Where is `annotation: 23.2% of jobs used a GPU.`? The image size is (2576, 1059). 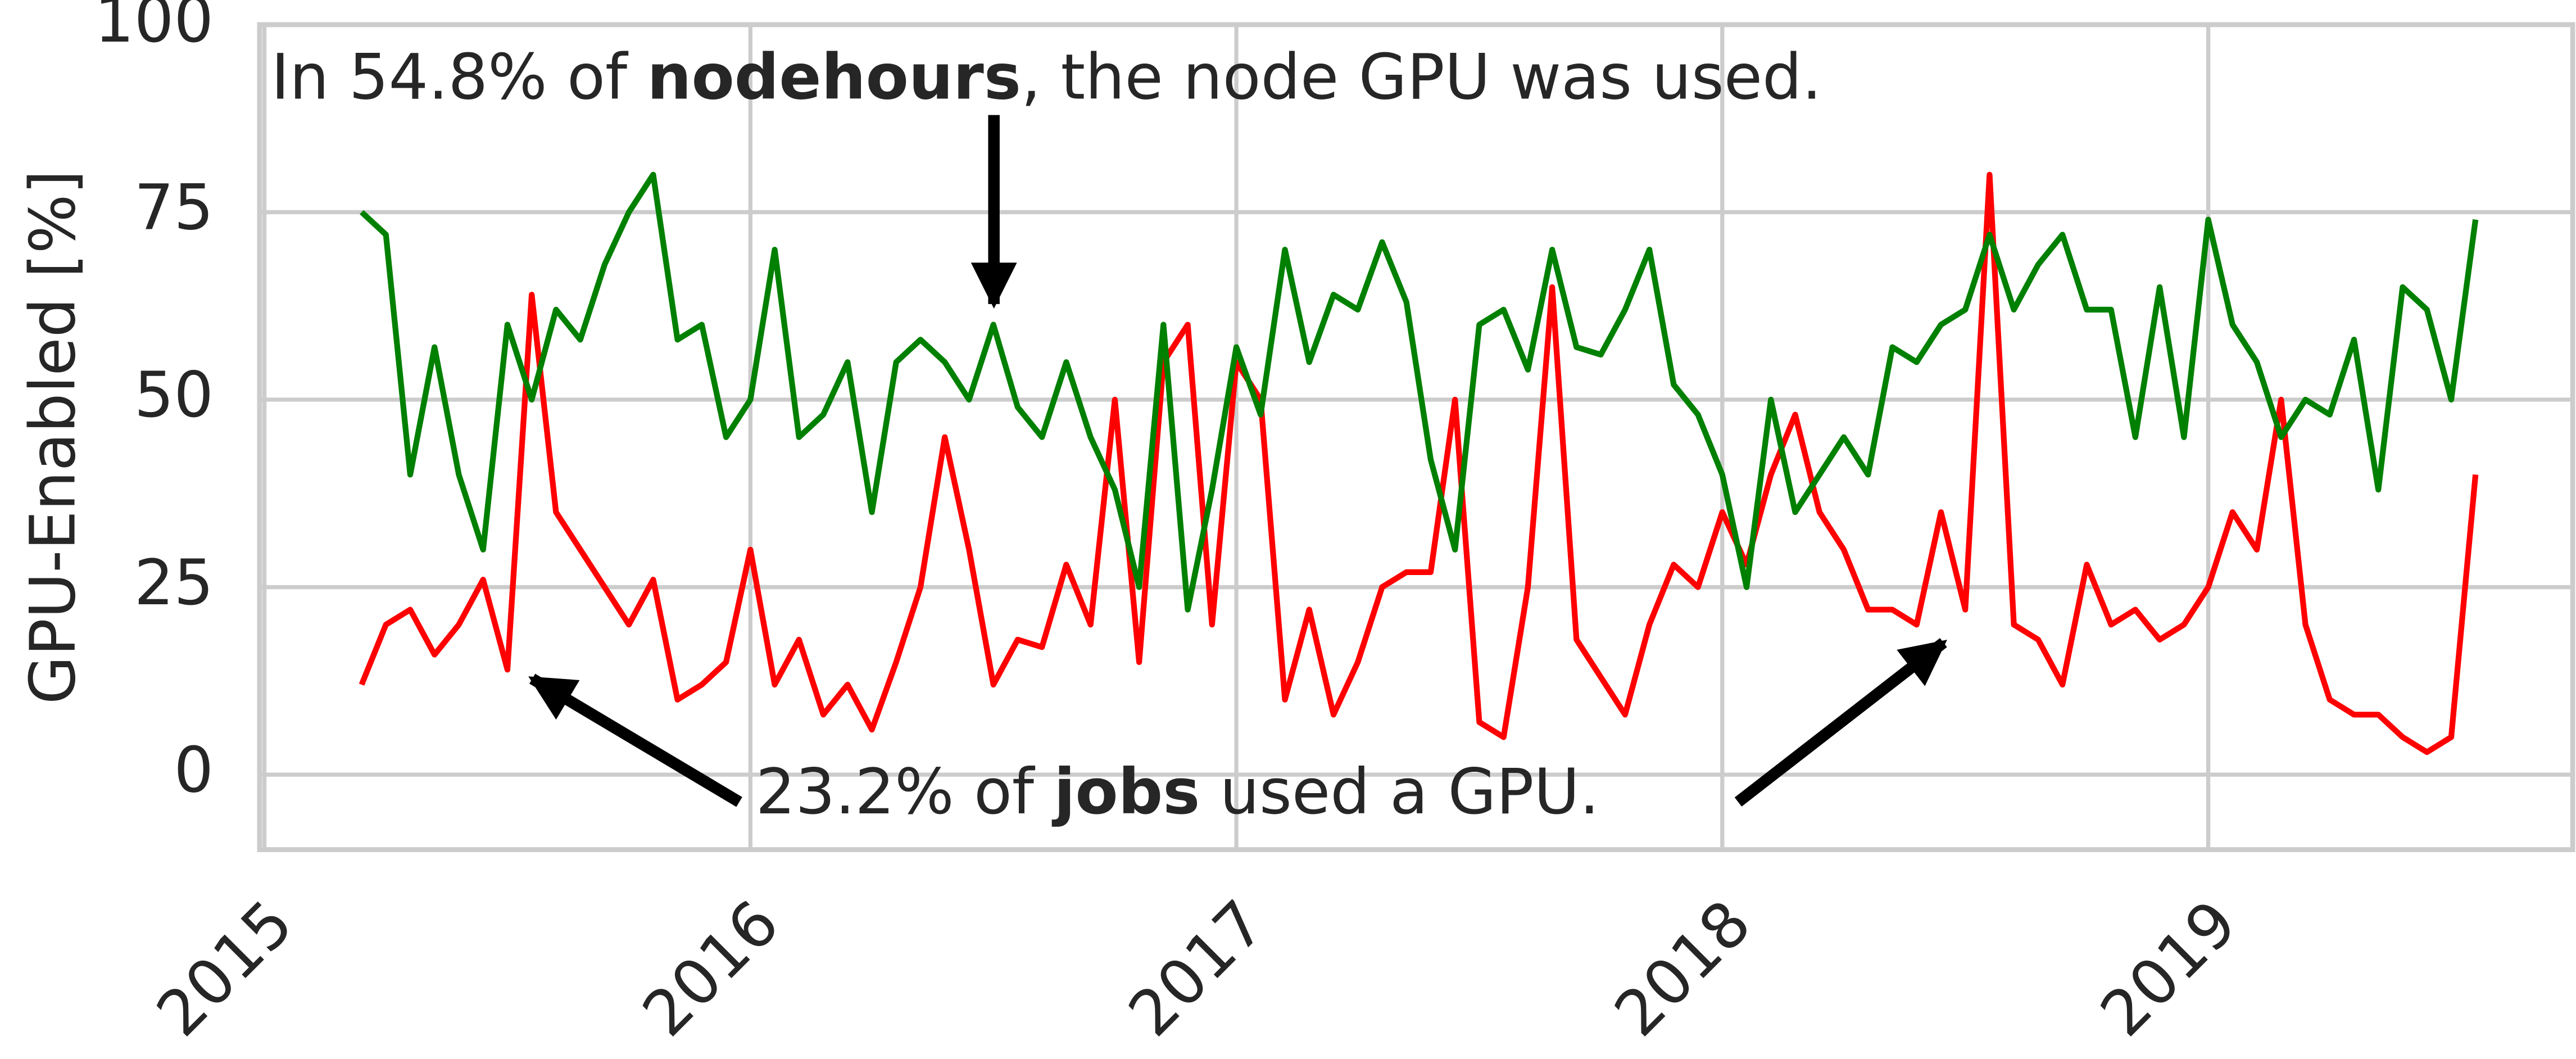 annotation: 23.2% of jobs used a GPU. is located at coordinates (1177, 792).